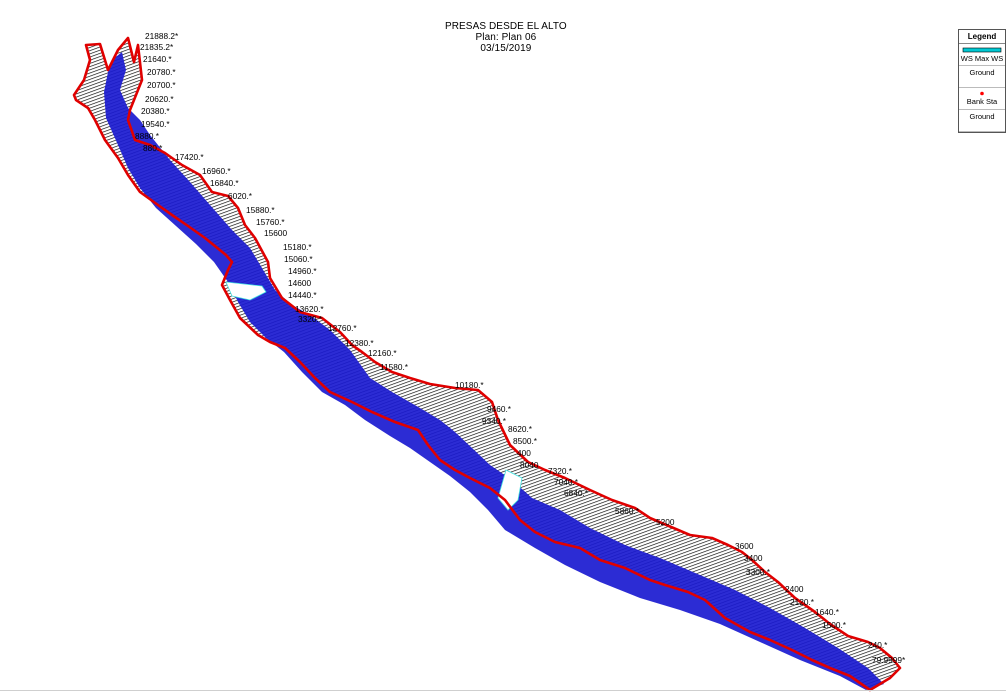  What do you see at coordinates (499, 409) in the screenshot?
I see `station-label: 9460.*` at bounding box center [499, 409].